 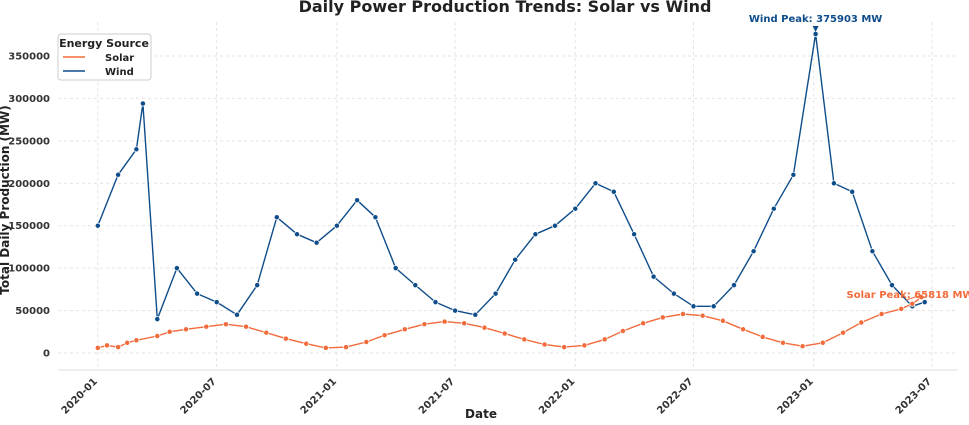 What do you see at coordinates (29, 226) in the screenshot?
I see `y-tick-label: 150000` at bounding box center [29, 226].